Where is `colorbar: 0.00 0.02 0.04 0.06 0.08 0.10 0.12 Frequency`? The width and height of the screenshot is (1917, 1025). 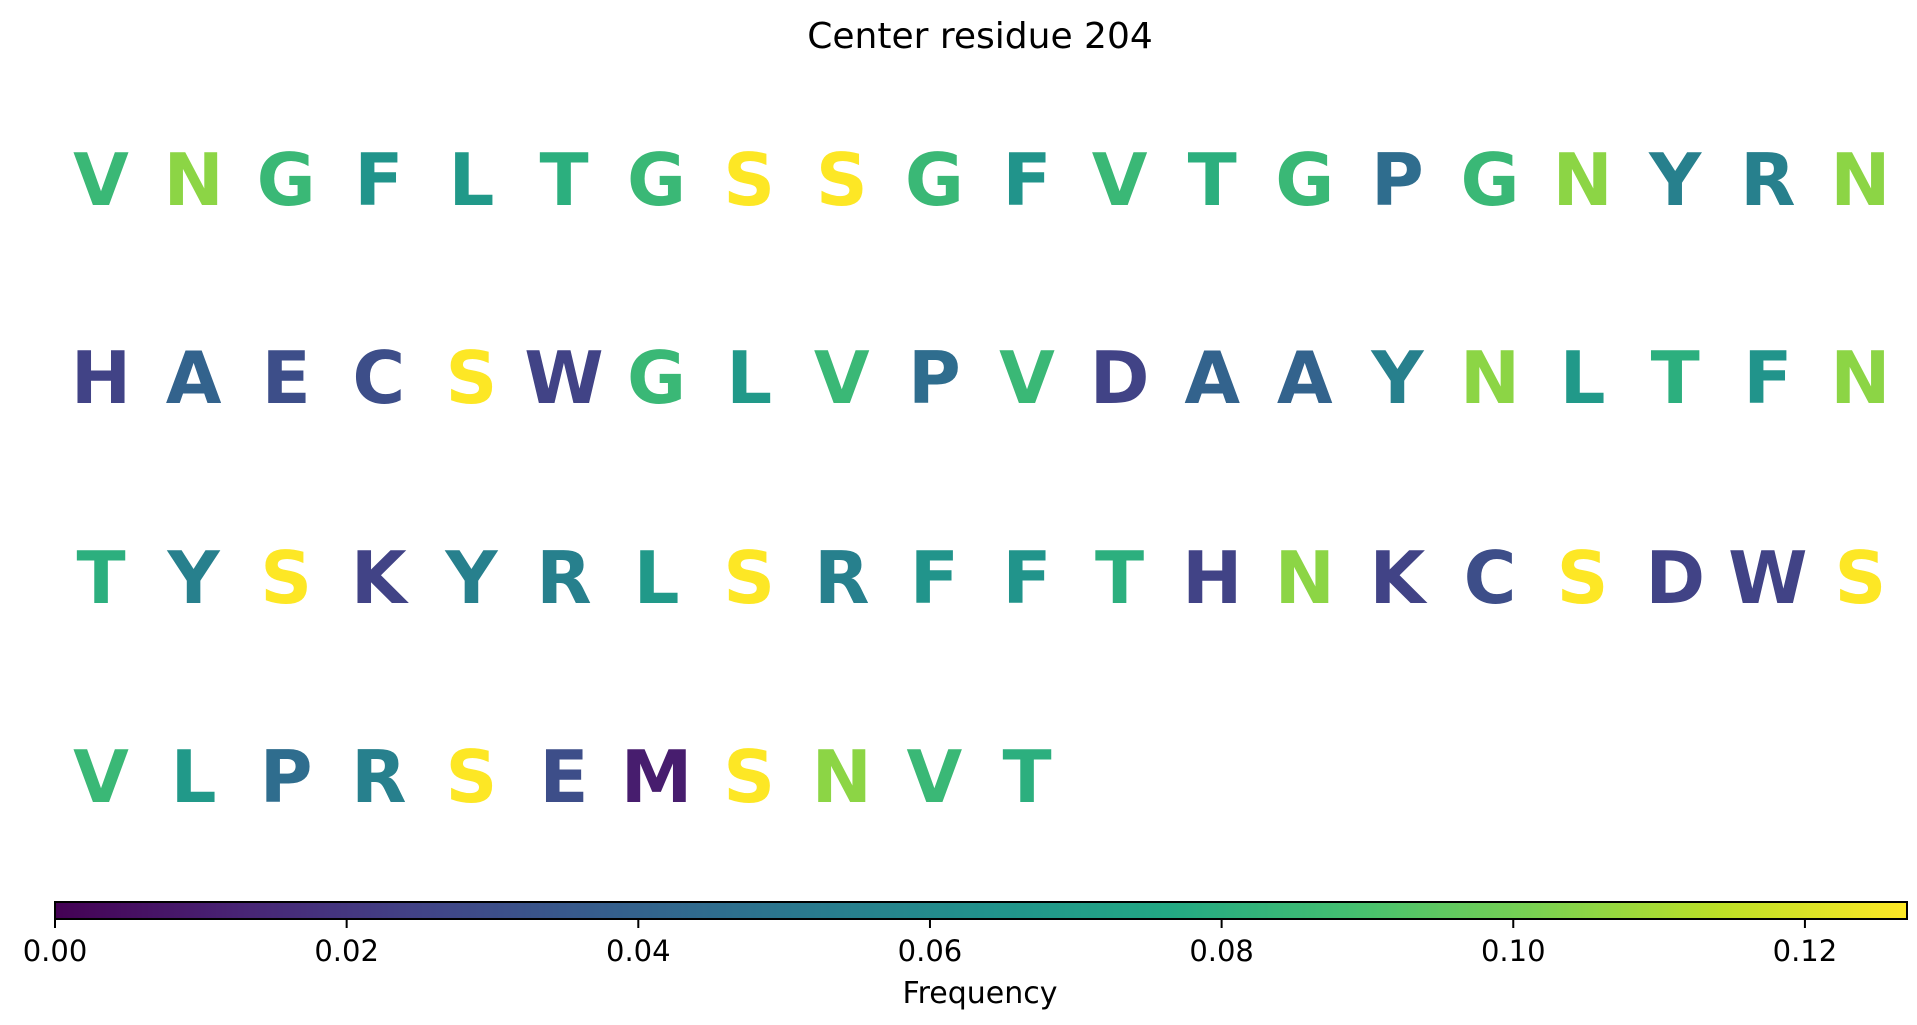
colorbar: 0.00 0.02 0.04 0.06 0.08 0.10 0.12 Frequency is located at coordinates (965, 956).